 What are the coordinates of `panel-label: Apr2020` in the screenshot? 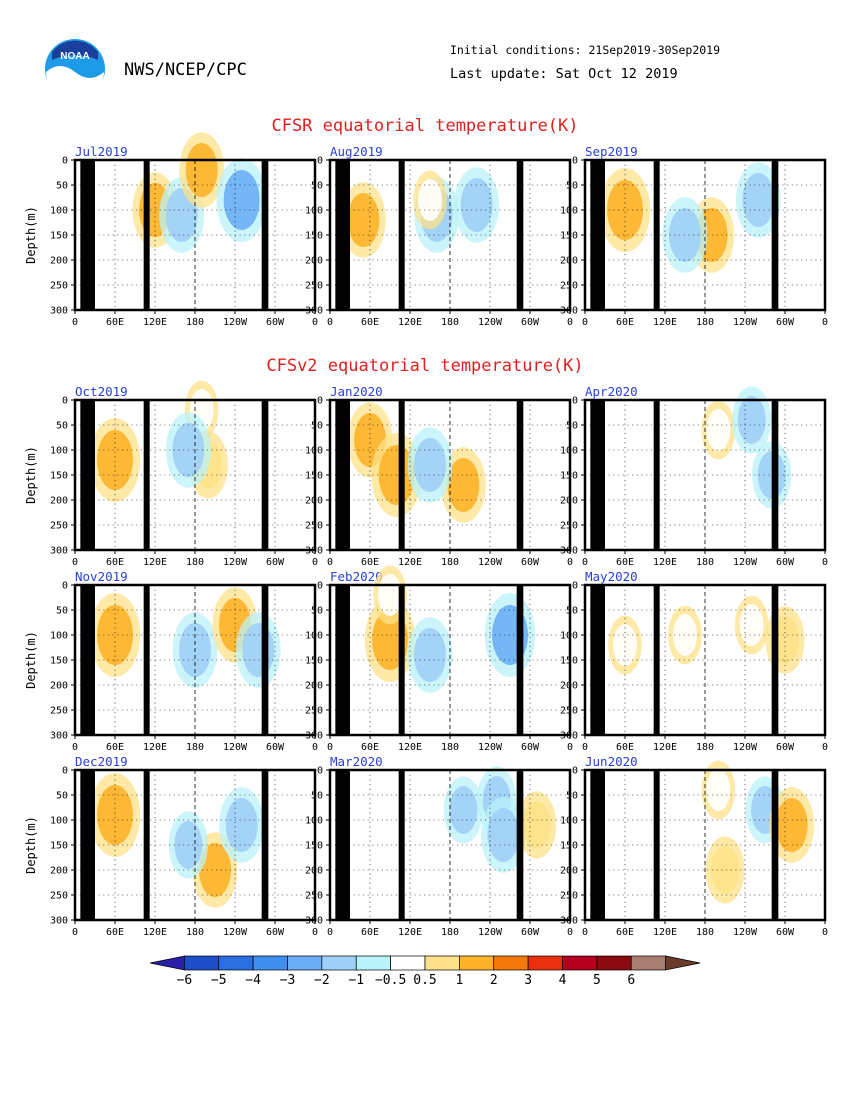 It's located at (611, 391).